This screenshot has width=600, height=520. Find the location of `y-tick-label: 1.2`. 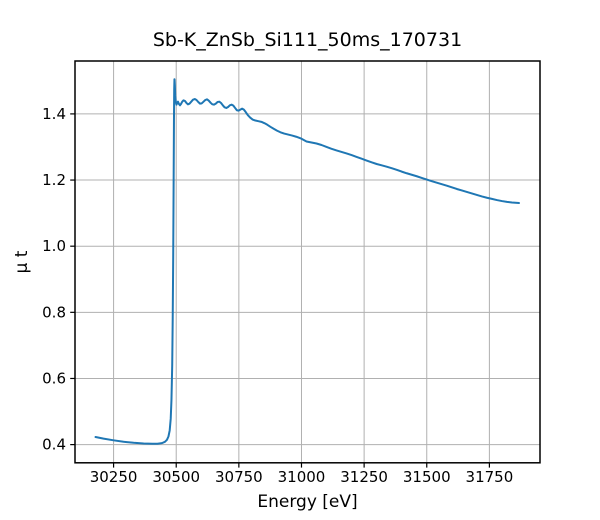

y-tick-label: 1.2 is located at coordinates (54, 180).